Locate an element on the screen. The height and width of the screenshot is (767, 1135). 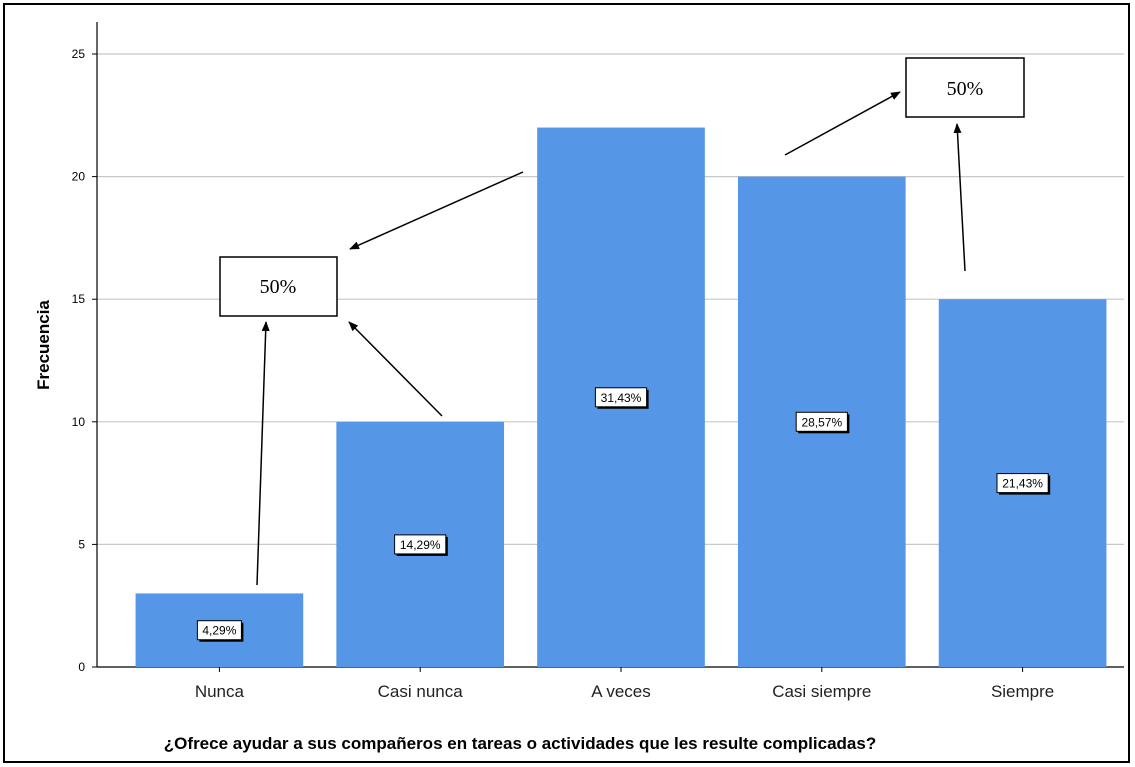
annotation-right-group: 50% is located at coordinates (904, 164).